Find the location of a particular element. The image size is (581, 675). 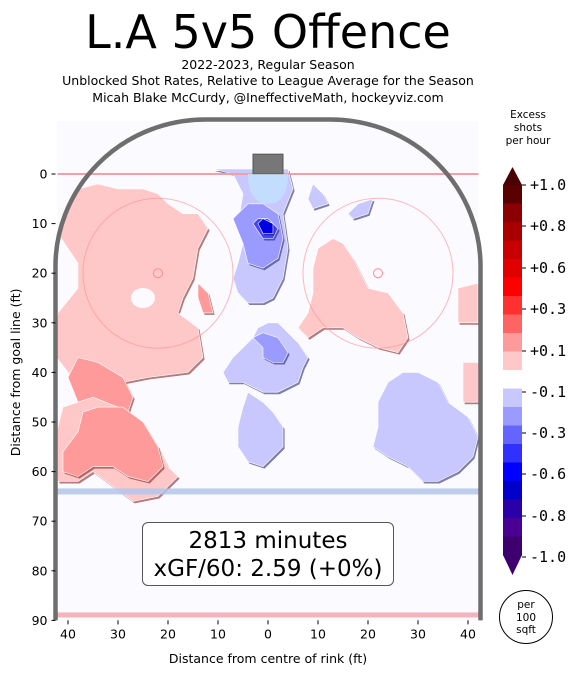

y-tick-label: 70 is located at coordinates (40, 521).